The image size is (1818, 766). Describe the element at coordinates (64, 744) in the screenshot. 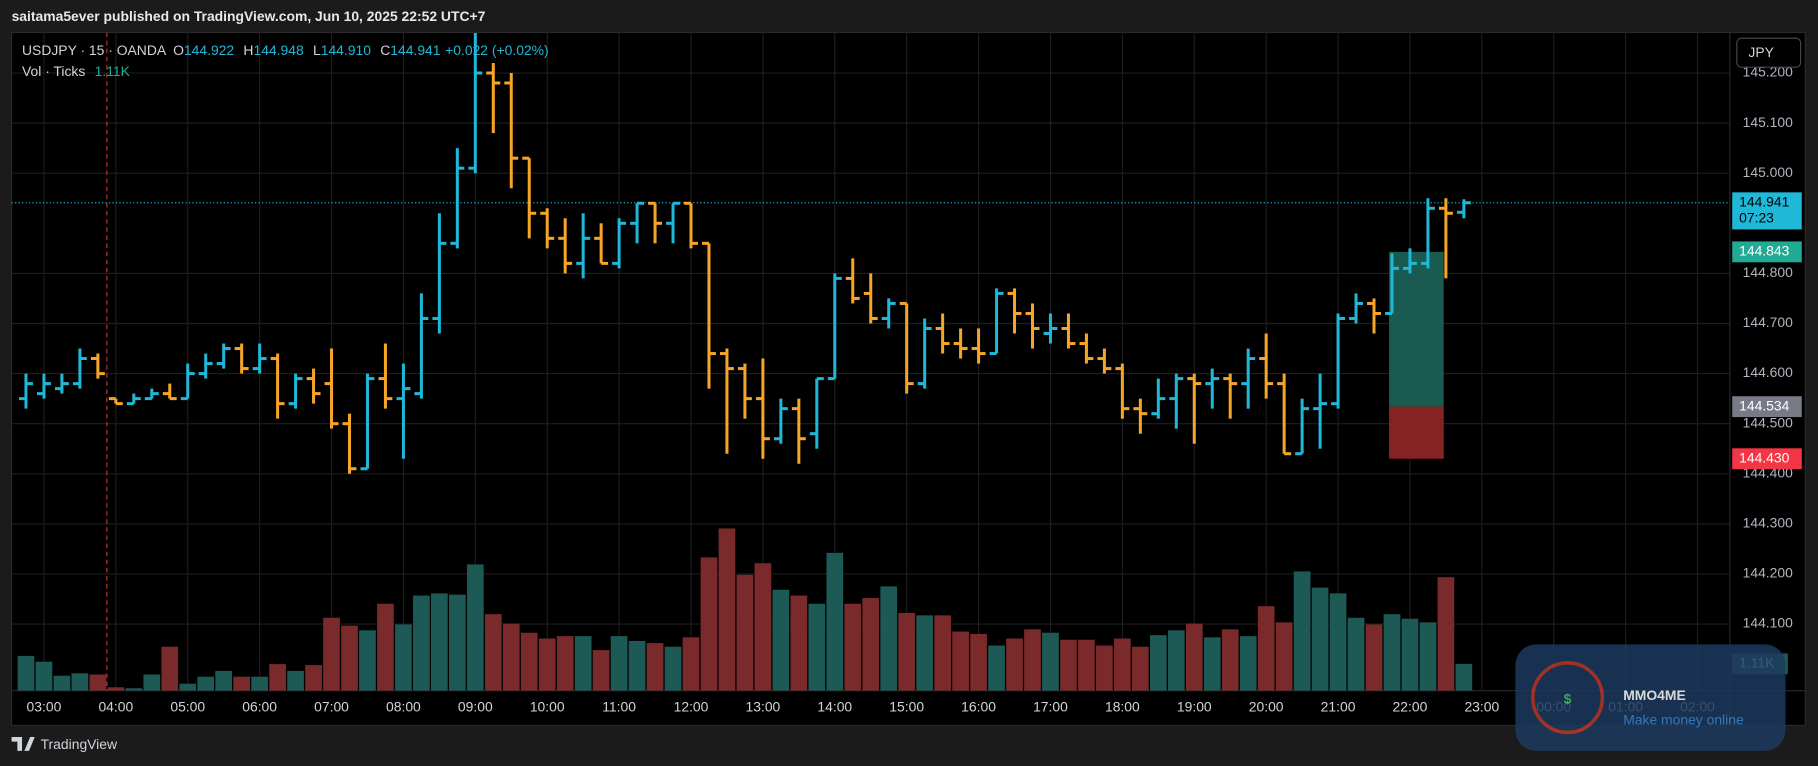

I see `footer-brand: TradingView` at that location.